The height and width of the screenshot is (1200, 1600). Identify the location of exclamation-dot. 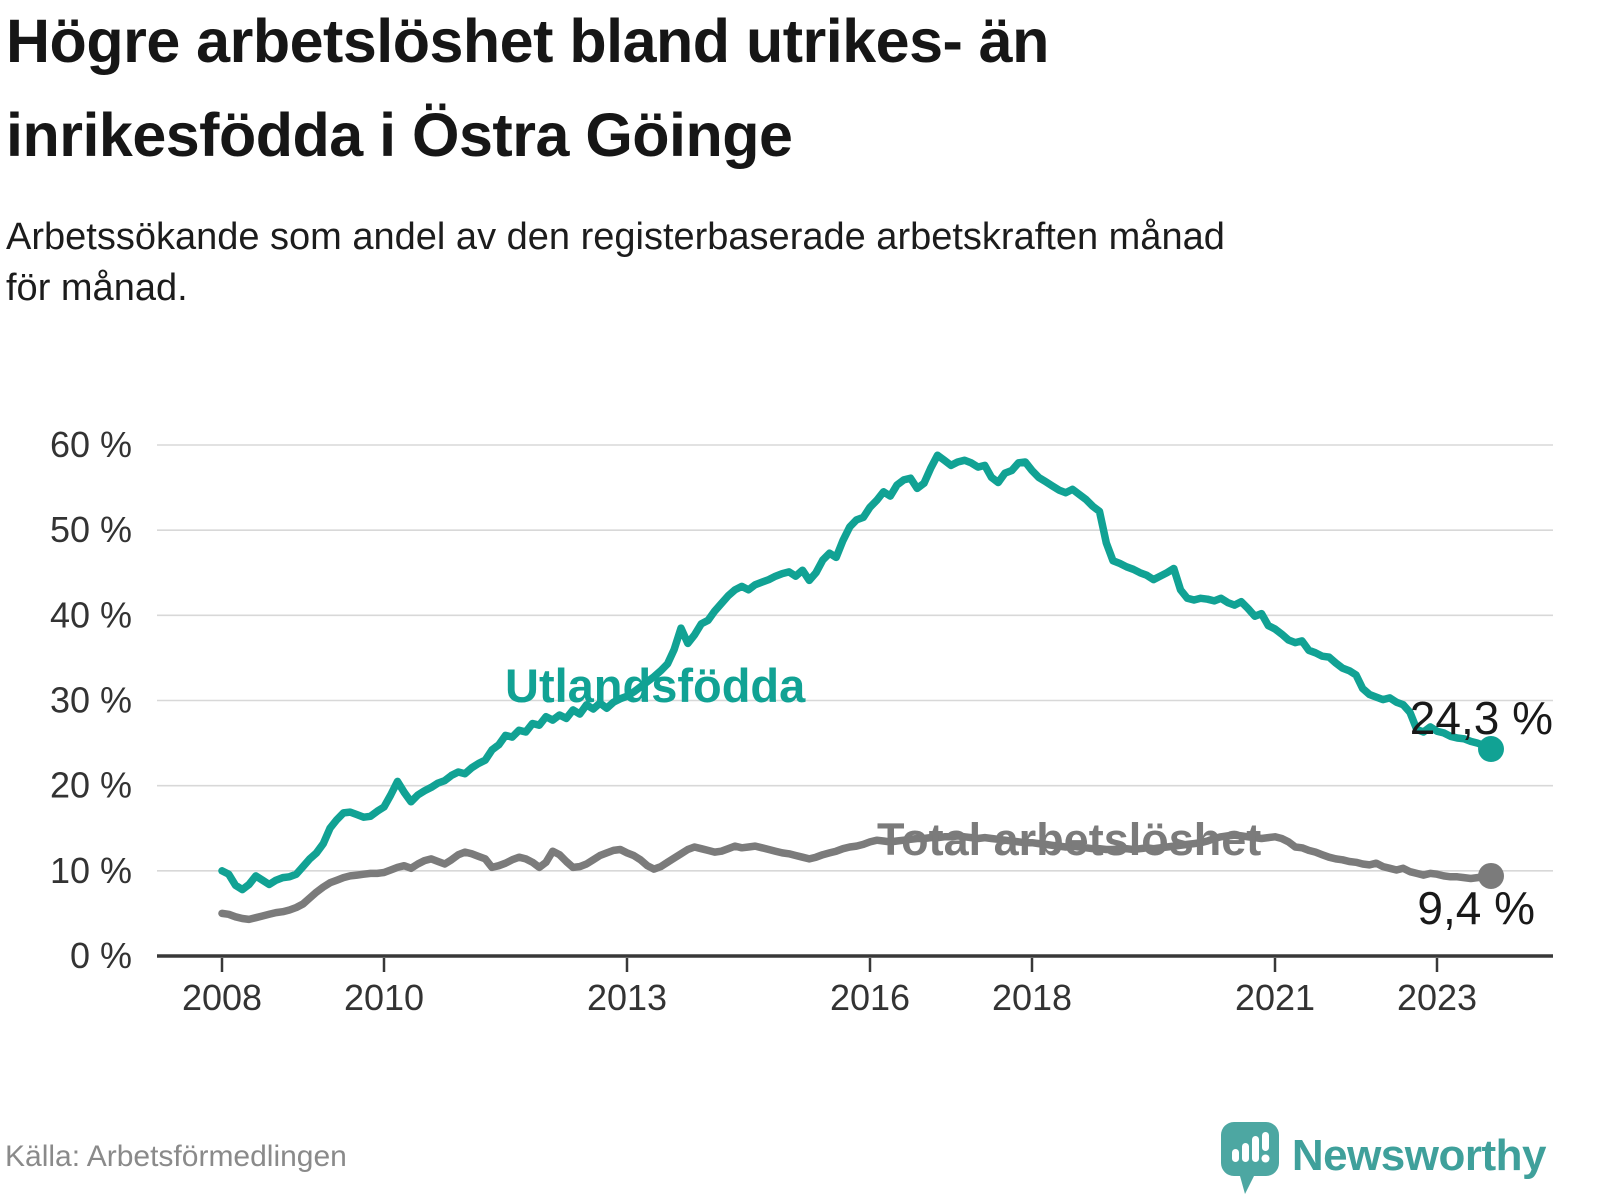
(1265, 1158).